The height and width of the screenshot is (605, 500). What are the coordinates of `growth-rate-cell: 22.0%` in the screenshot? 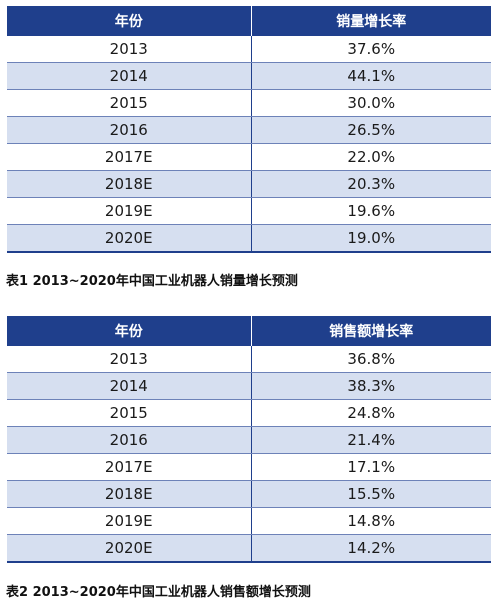 It's located at (371, 157).